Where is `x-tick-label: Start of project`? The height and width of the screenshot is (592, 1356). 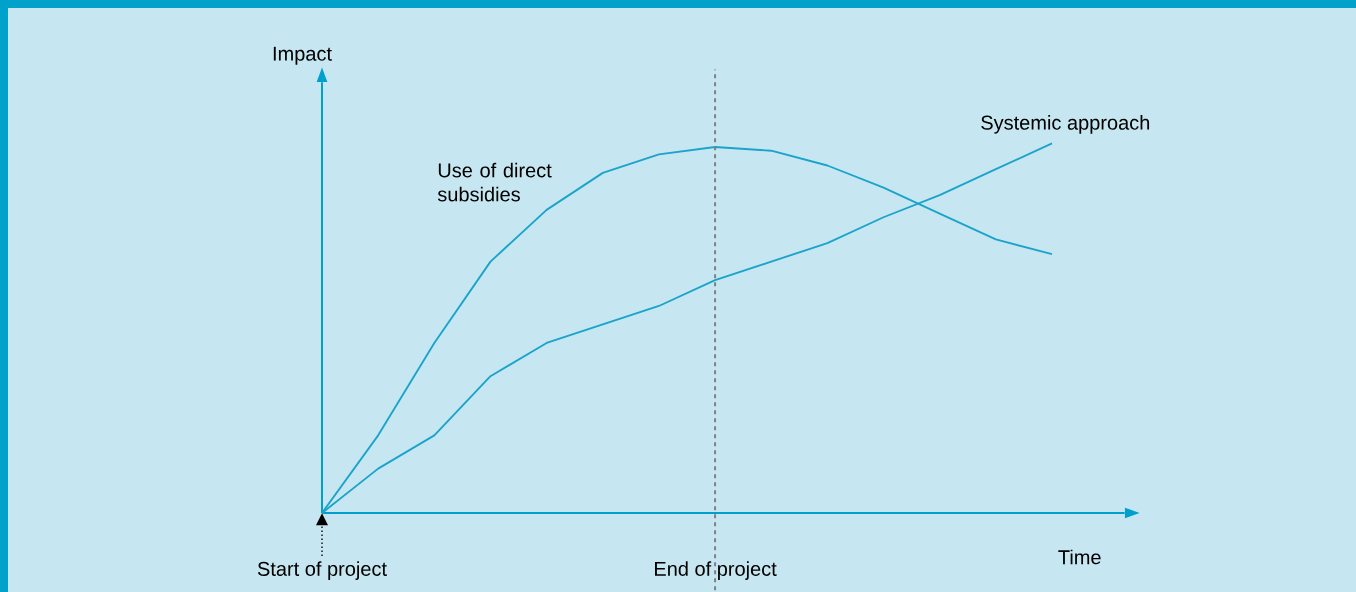
x-tick-label: Start of project is located at coordinates (322, 570).